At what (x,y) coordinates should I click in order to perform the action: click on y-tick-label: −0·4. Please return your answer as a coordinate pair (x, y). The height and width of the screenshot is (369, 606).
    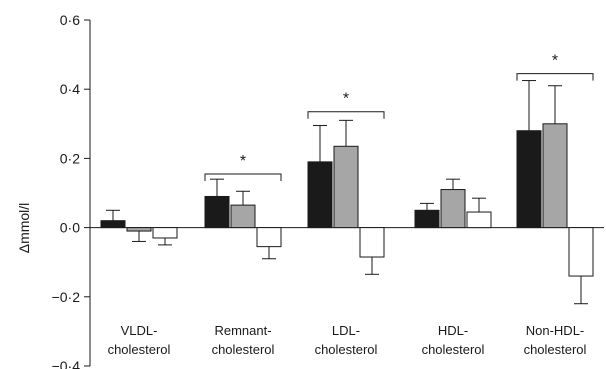
    Looking at the image, I should click on (66, 363).